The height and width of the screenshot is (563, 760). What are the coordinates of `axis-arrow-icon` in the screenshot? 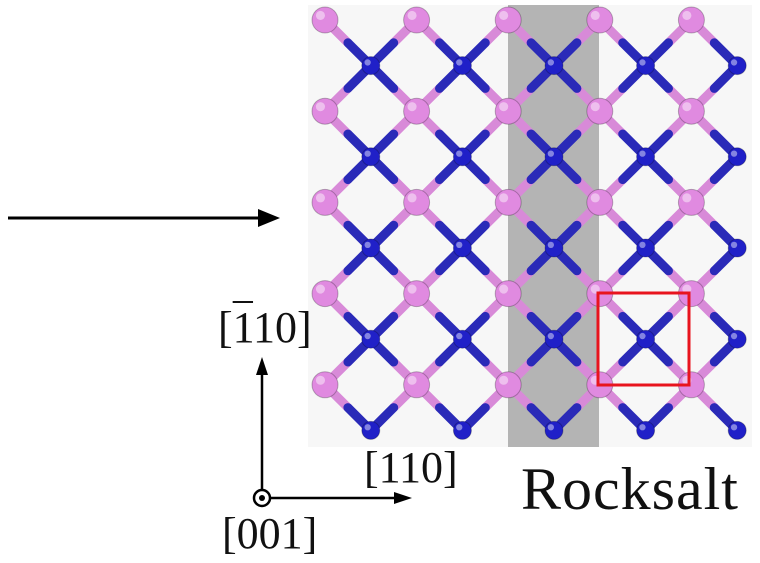 It's located at (334, 430).